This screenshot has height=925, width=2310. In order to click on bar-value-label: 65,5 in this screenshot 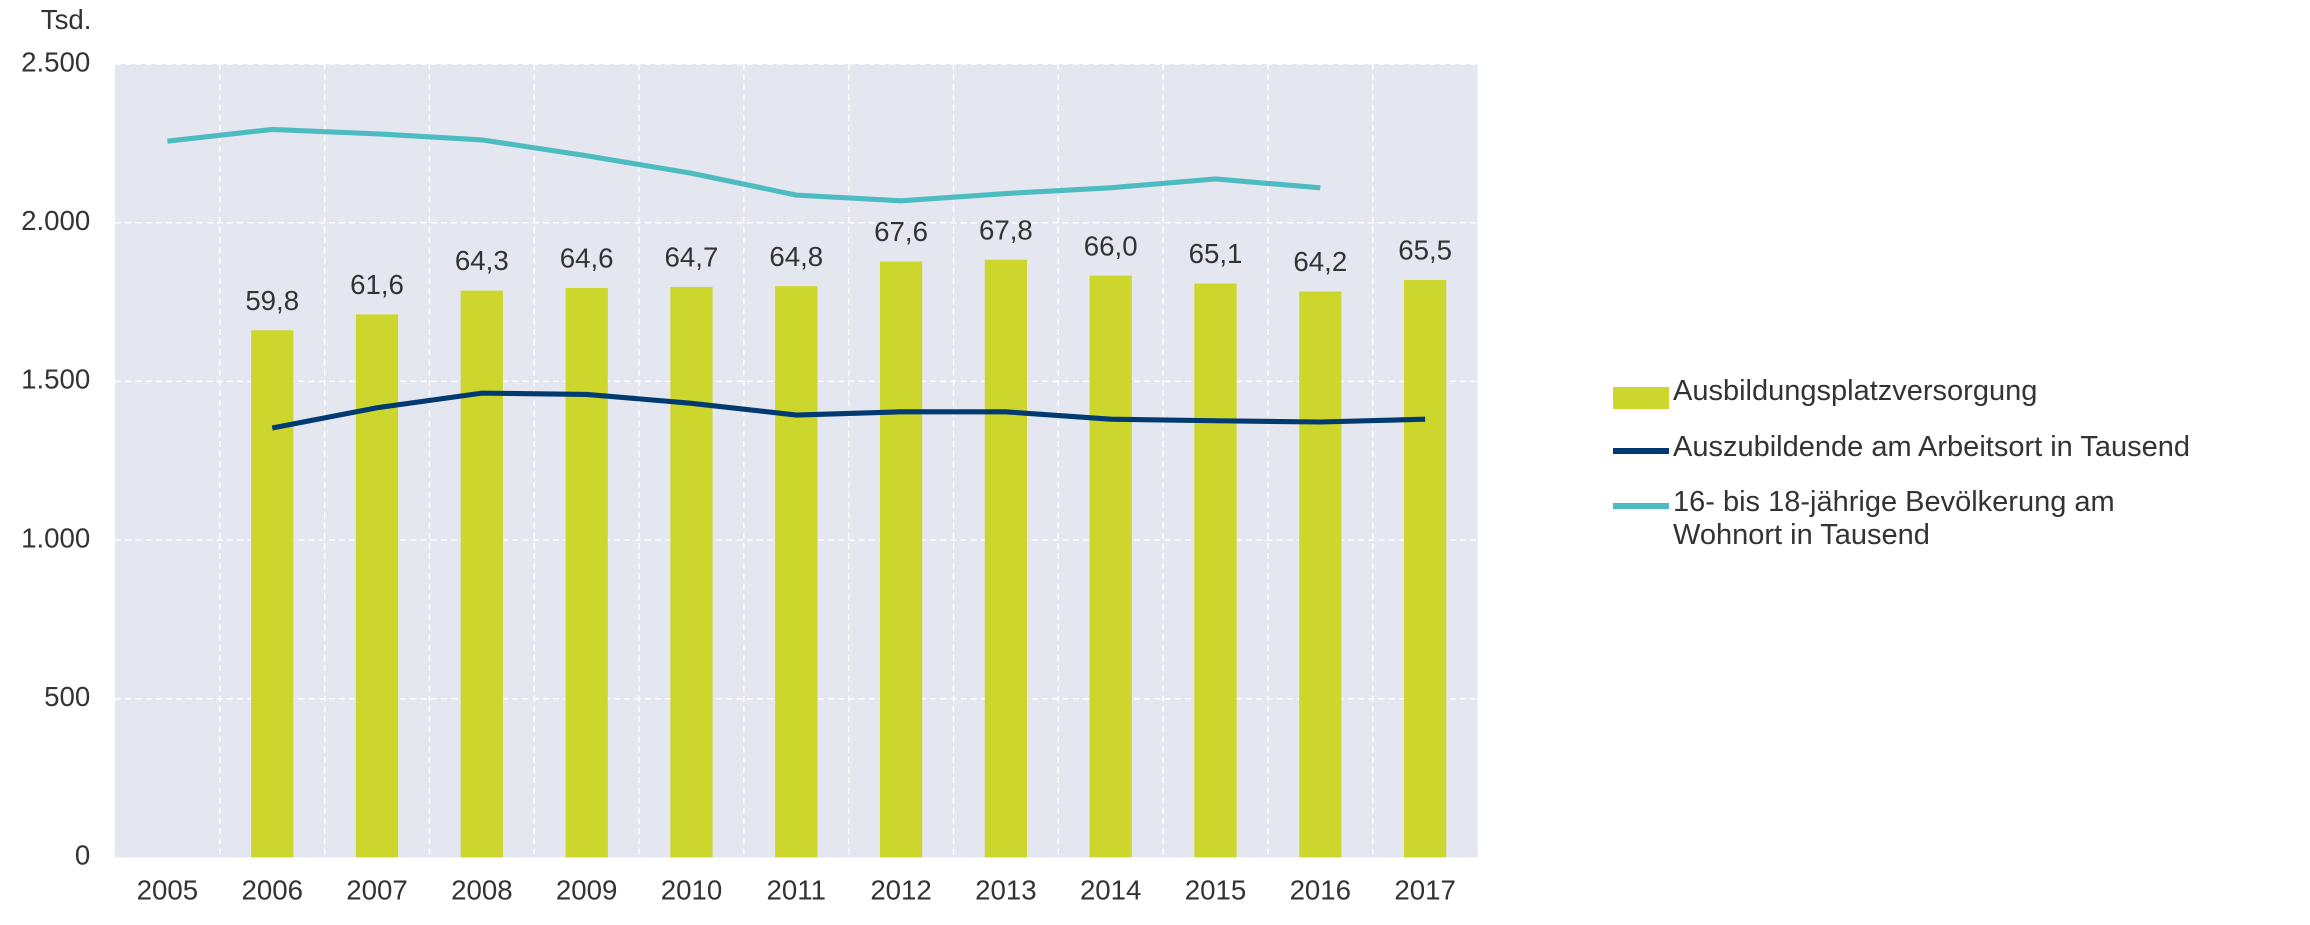, I will do `click(1425, 250)`.